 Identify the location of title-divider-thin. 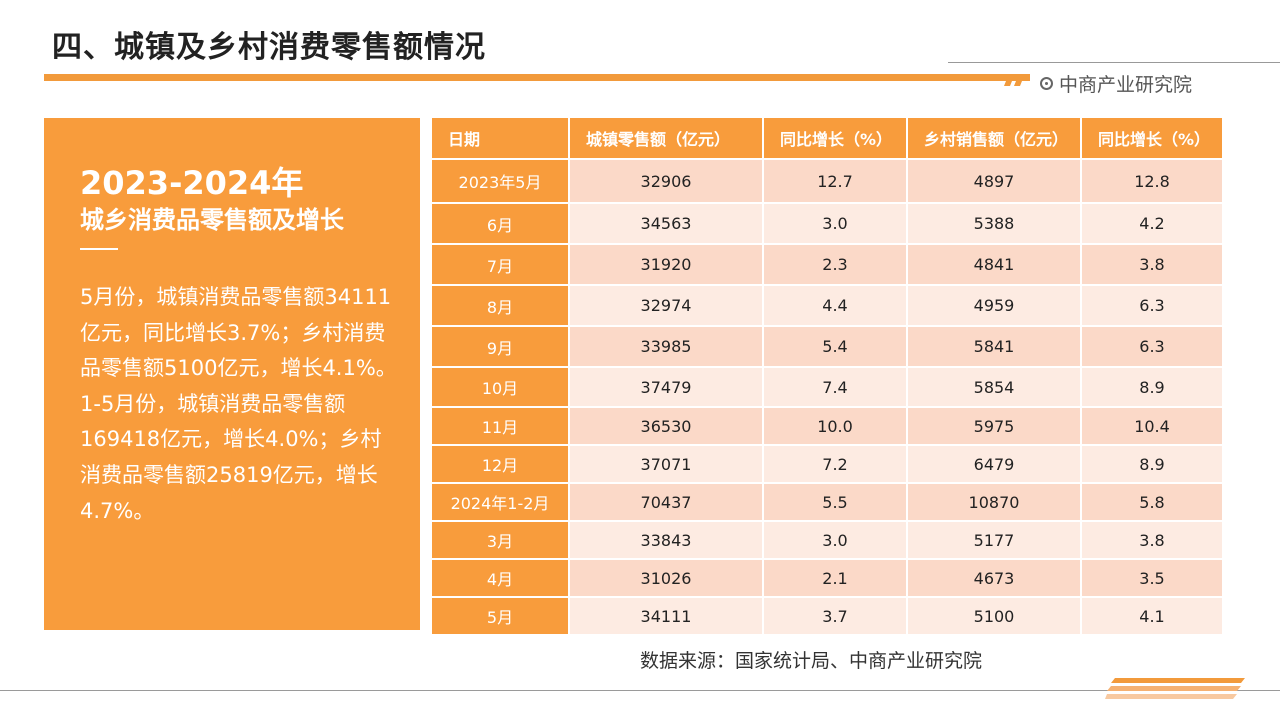
(1114, 62).